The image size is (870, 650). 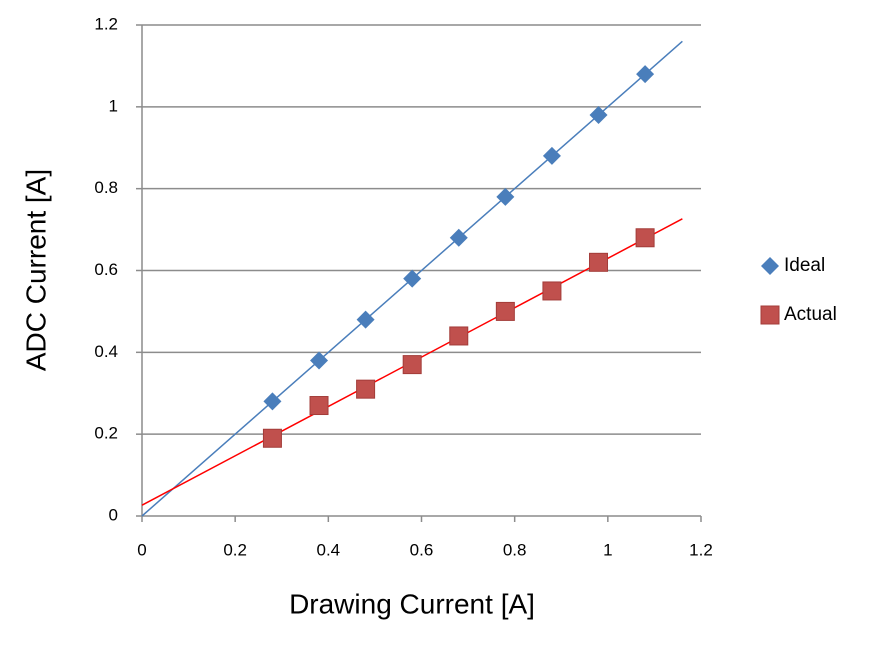 I want to click on y-axis-title: ADC Current [A], so click(x=35, y=270).